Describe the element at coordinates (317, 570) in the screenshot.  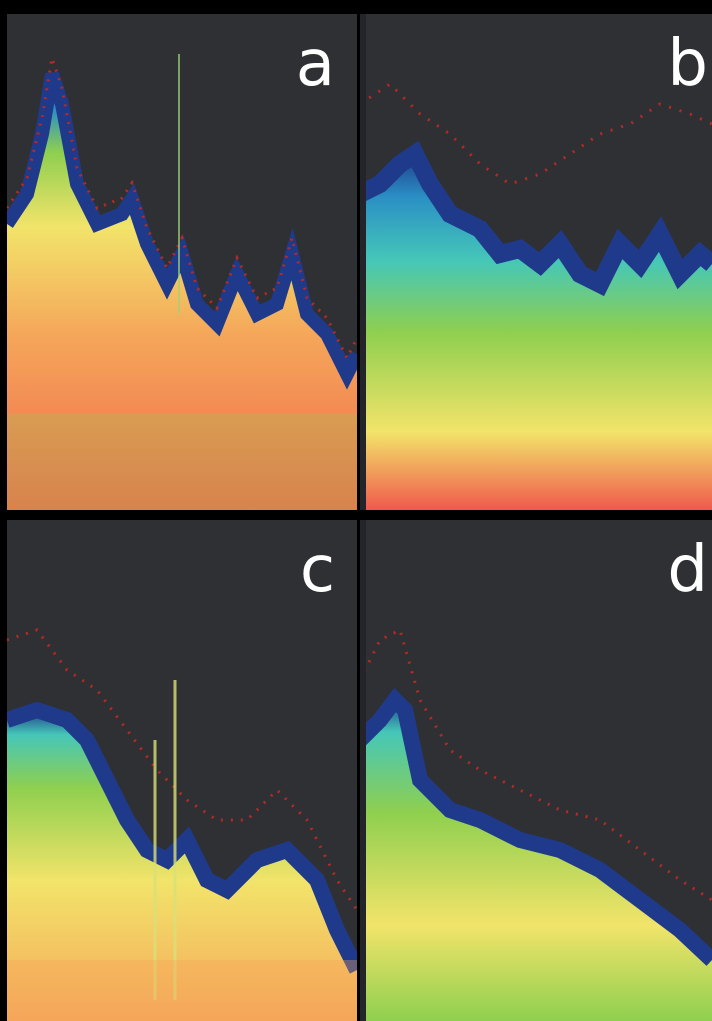
I see `panel-label-c: c` at that location.